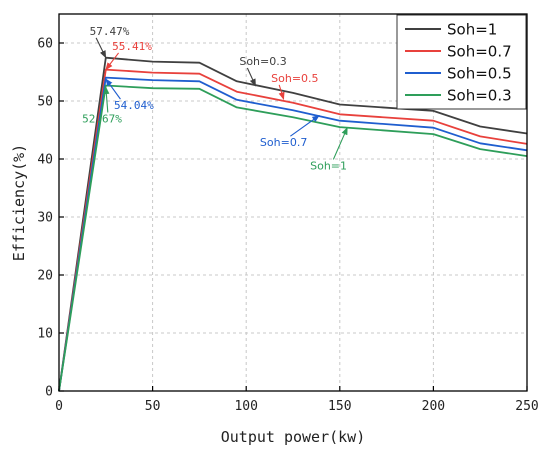 The image size is (550, 450). What do you see at coordinates (45, 334) in the screenshot?
I see `y-tick-label: 10` at bounding box center [45, 334].